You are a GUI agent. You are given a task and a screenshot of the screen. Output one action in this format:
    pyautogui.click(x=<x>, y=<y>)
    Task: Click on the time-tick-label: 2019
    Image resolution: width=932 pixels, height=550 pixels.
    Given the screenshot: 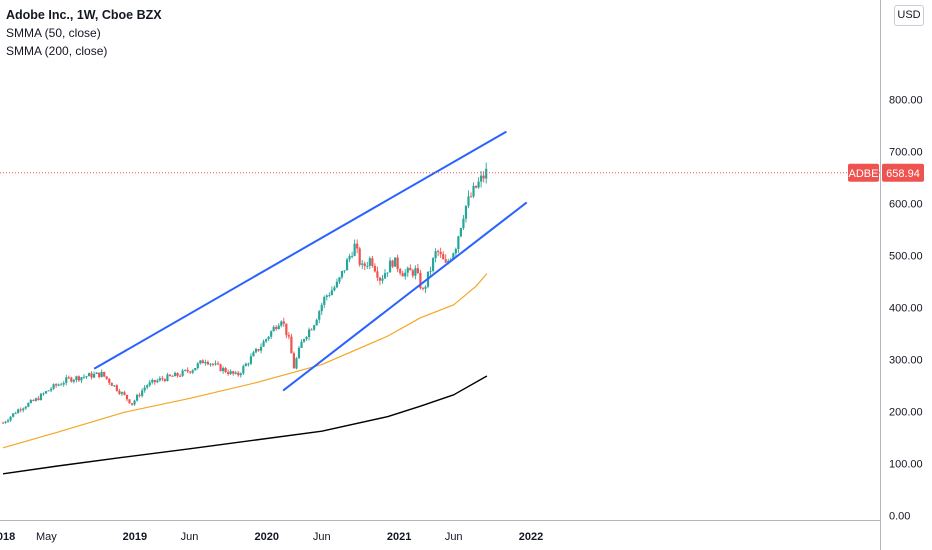 What is the action you would take?
    pyautogui.click(x=135, y=537)
    